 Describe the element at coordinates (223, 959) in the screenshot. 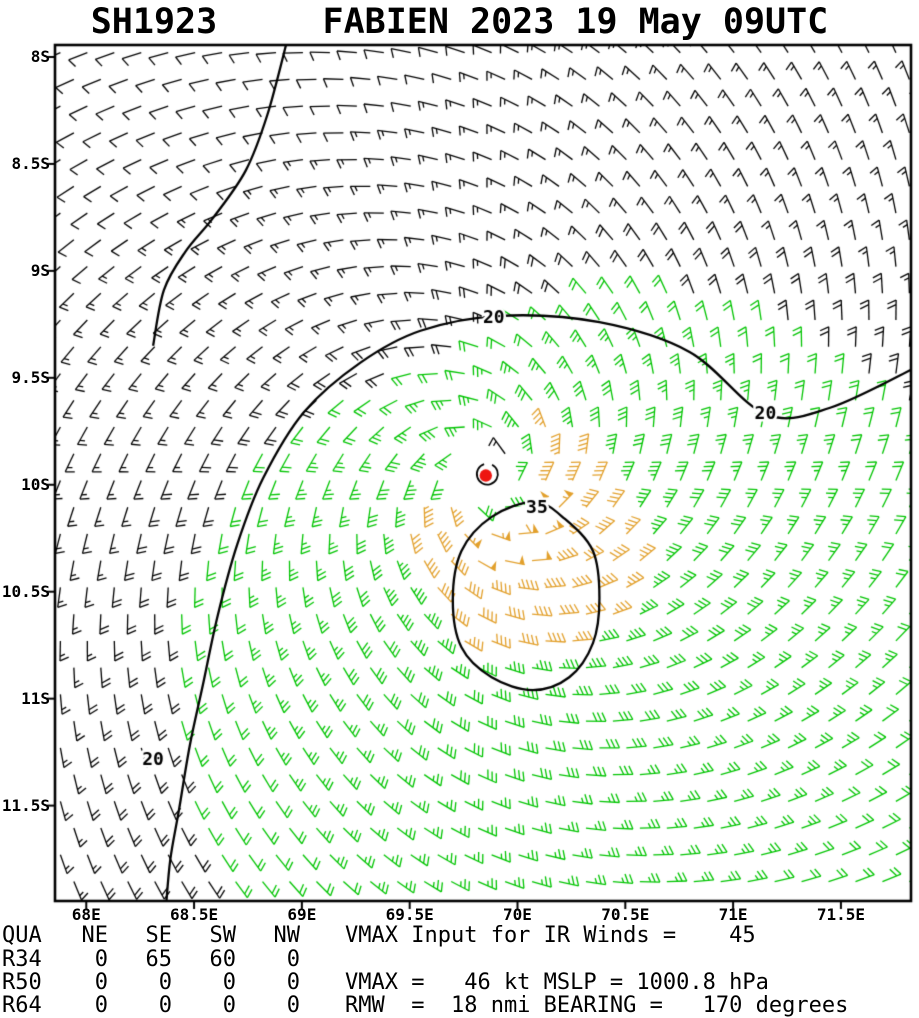

I see `r34-sw: 60` at that location.